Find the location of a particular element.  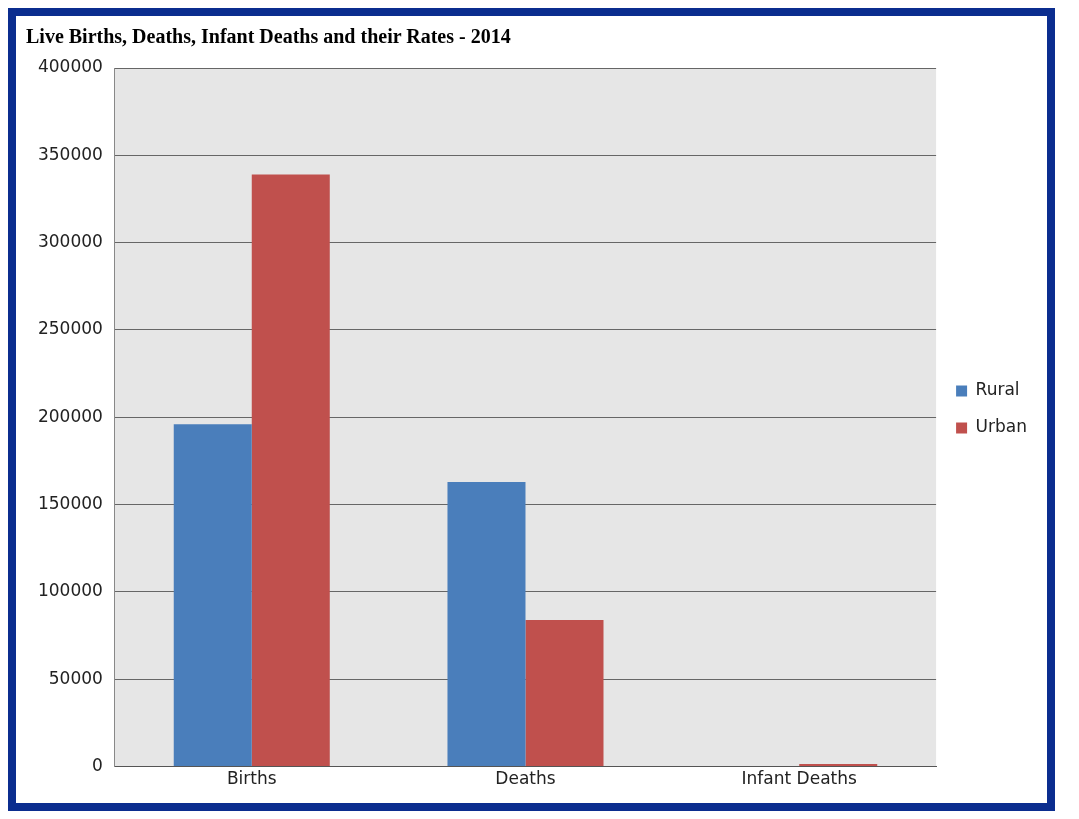

y-tick-label: 100000 is located at coordinates (70, 590).